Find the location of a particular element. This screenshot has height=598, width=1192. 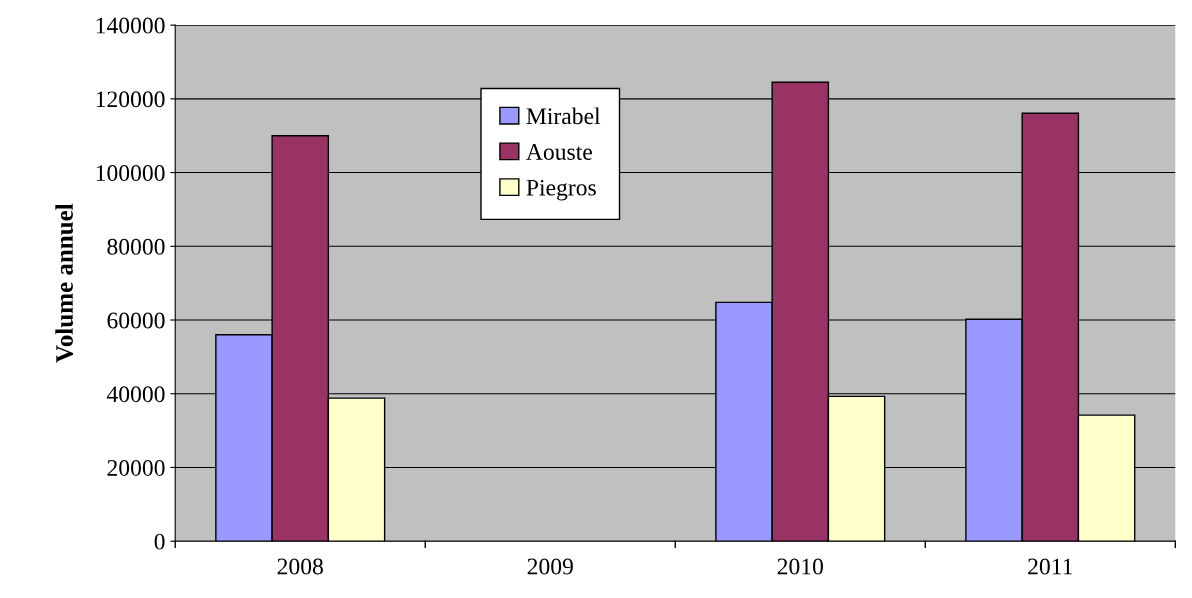

y-tick-label: 100000 is located at coordinates (130, 173).